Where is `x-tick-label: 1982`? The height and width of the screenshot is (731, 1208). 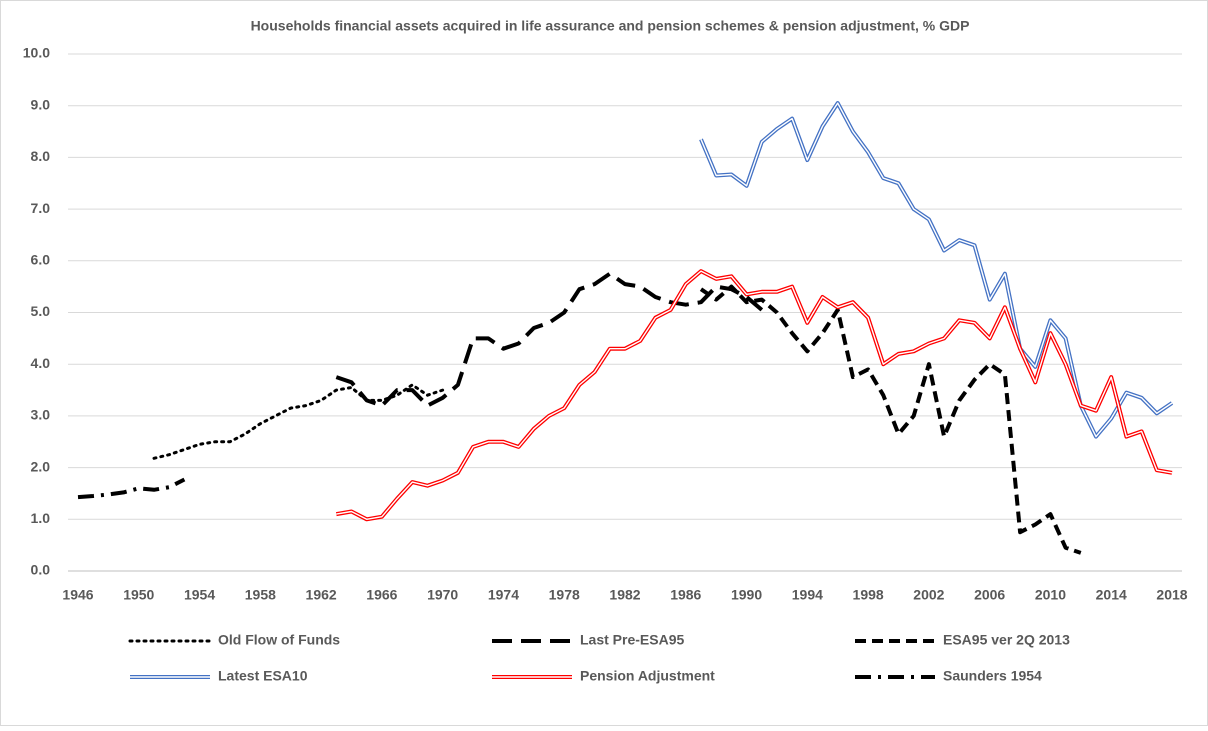 x-tick-label: 1982 is located at coordinates (624, 595).